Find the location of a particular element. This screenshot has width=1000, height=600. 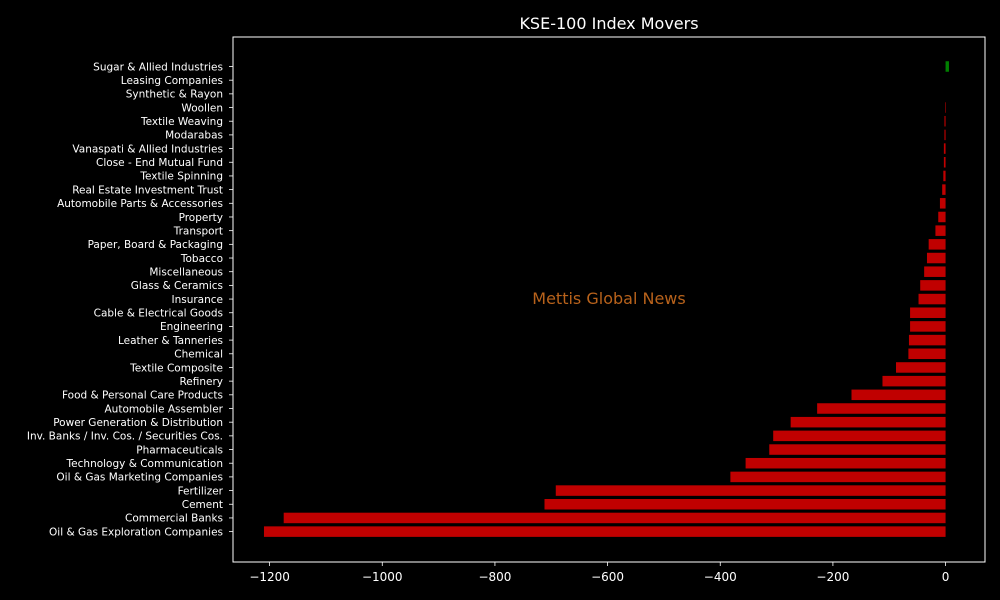

category-label: Leasing Companies is located at coordinates (172, 81).